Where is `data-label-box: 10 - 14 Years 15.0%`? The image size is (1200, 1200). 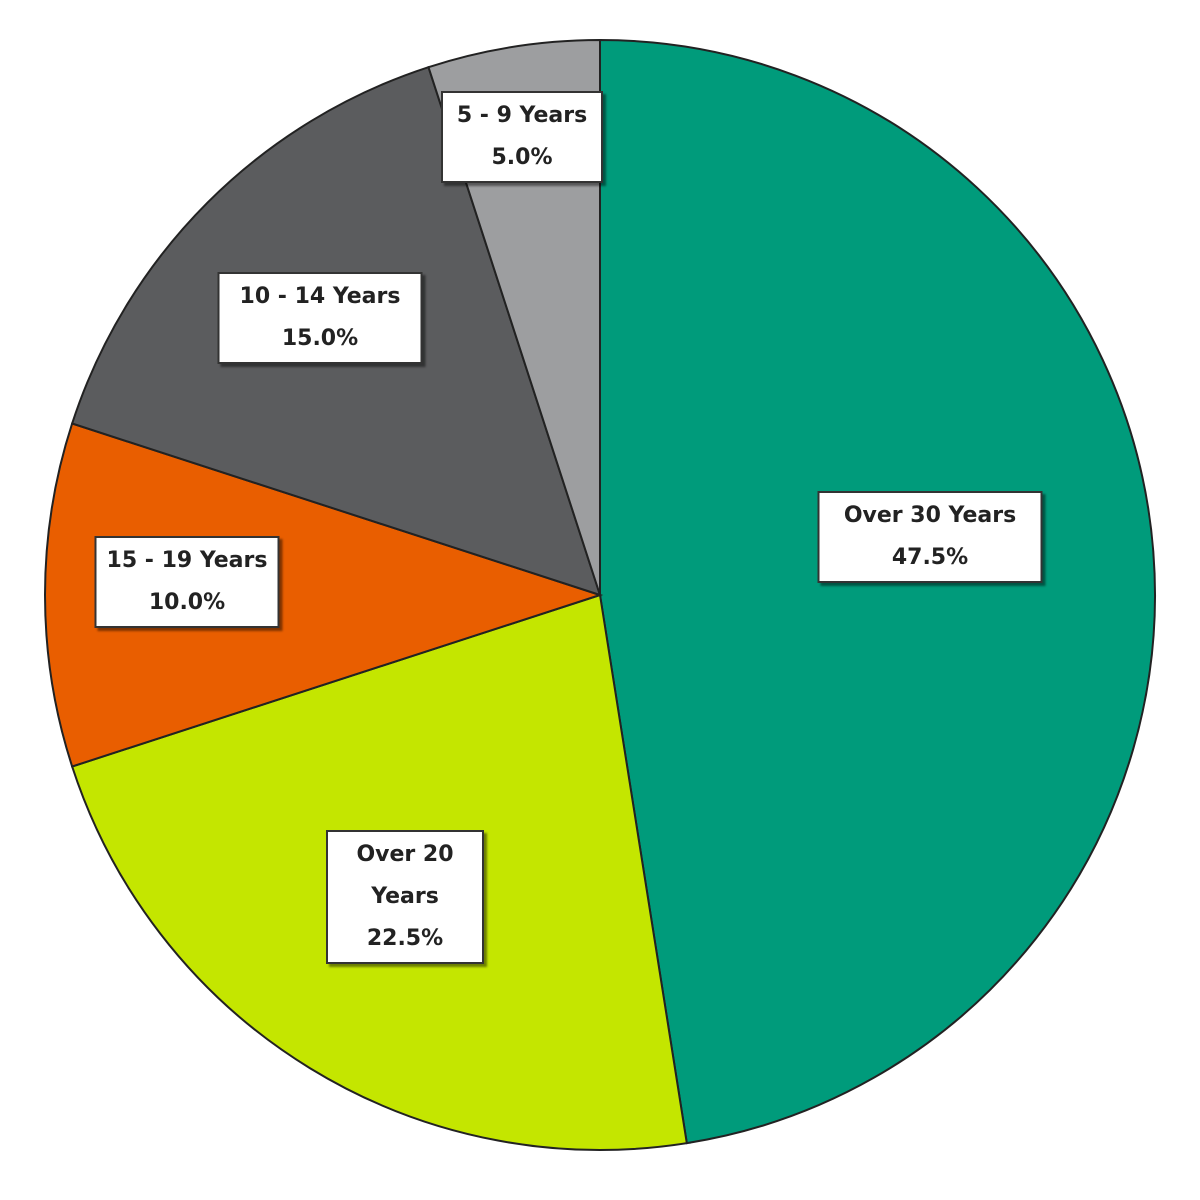 data-label-box: 10 - 14 Years 15.0% is located at coordinates (320, 318).